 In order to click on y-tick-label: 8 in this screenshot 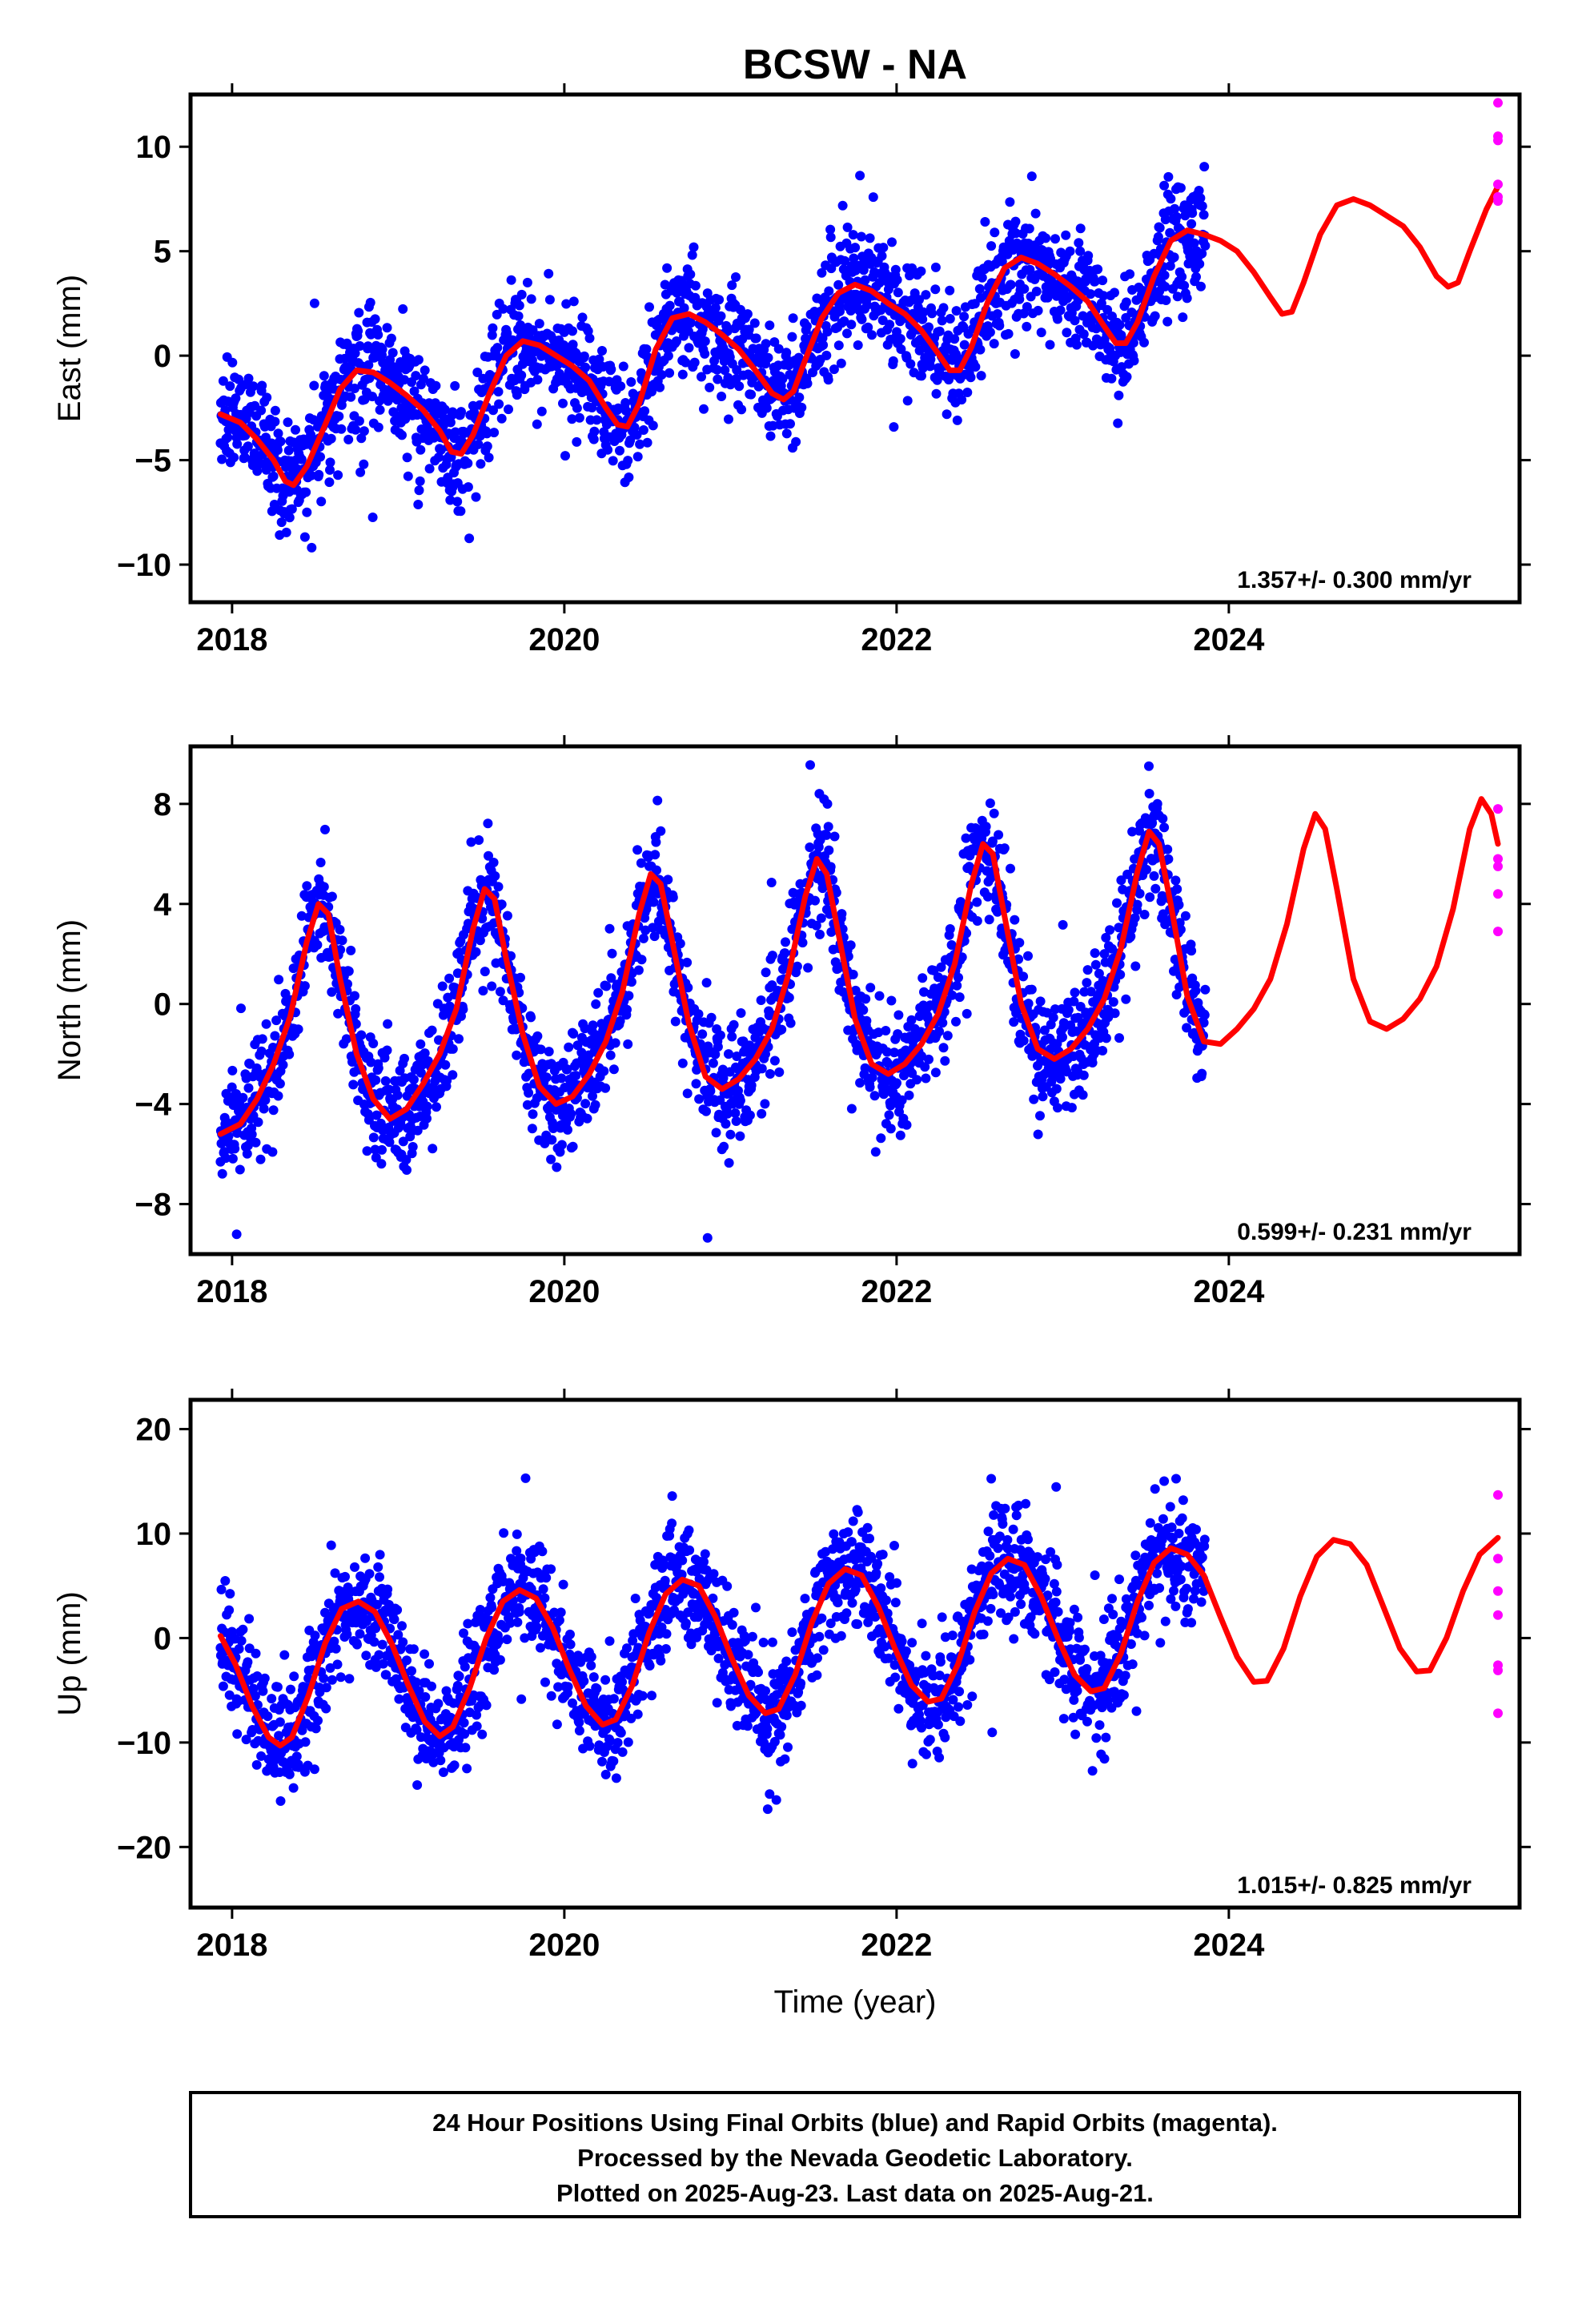, I will do `click(162, 804)`.